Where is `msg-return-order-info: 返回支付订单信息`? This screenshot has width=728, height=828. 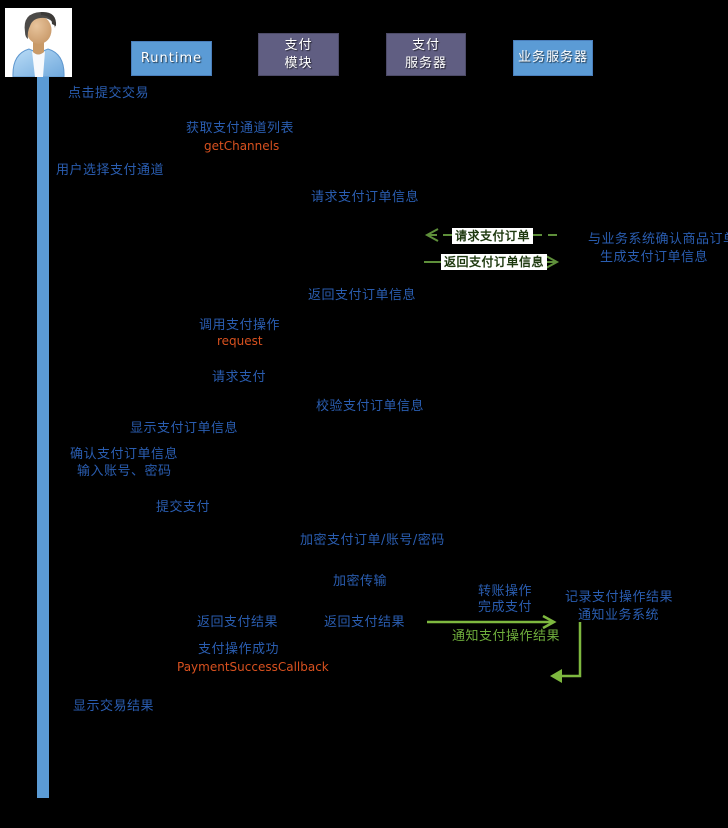 msg-return-order-info: 返回支付订单信息 is located at coordinates (362, 295).